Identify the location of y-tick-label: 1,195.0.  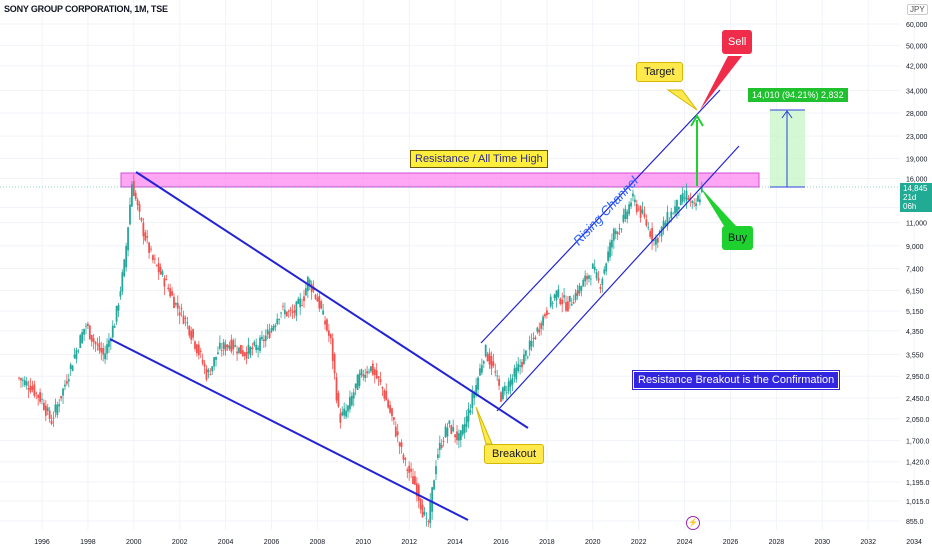
(917, 483).